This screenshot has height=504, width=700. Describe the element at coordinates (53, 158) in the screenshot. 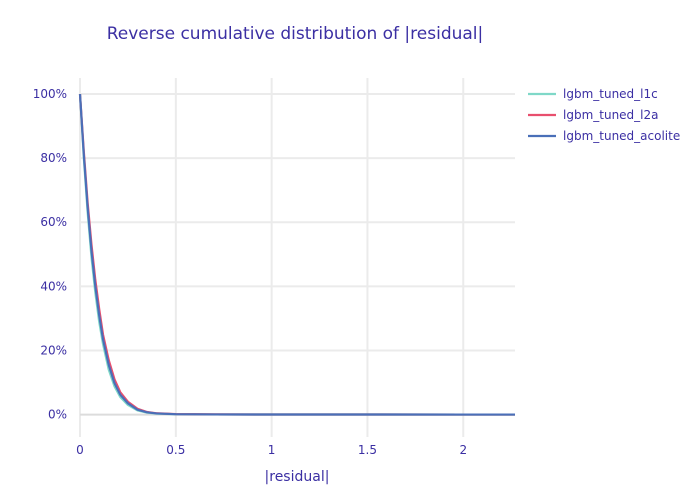

I see `y-tick-label: 80%` at that location.